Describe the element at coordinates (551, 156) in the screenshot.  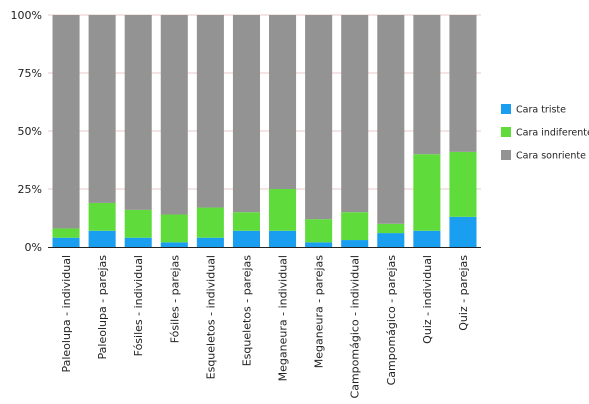
I see `legend-label: Cara sonriente` at that location.